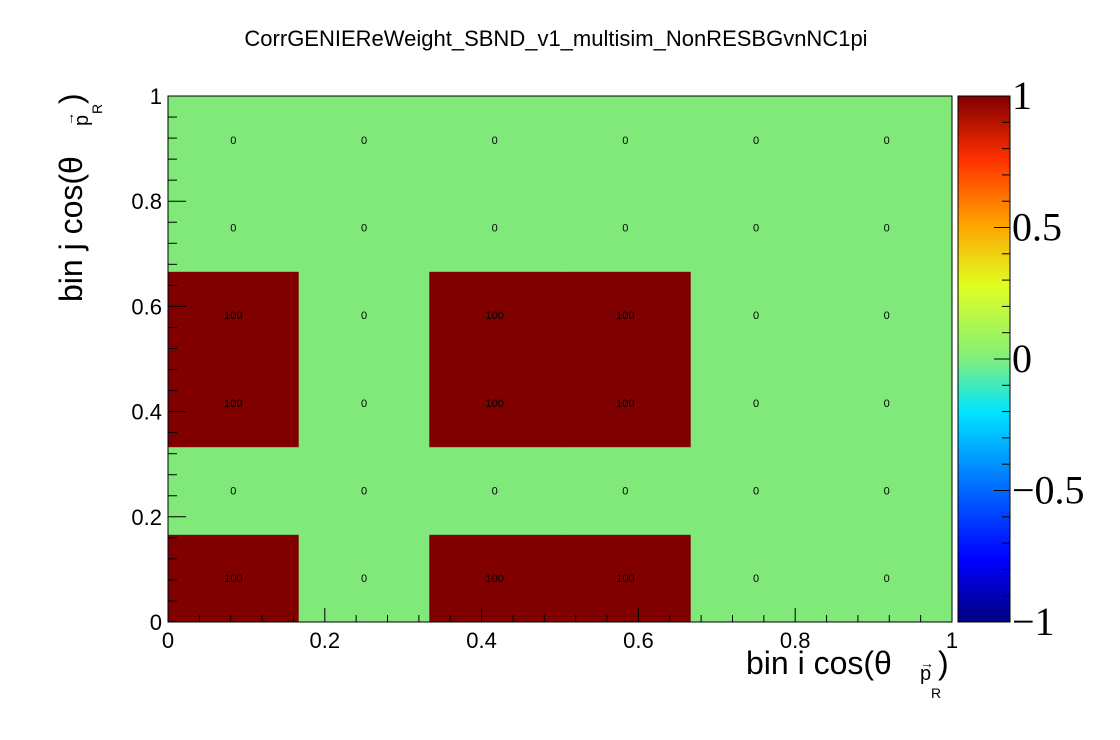 Image resolution: width=1120 pixels, height=740 pixels. Describe the element at coordinates (82, 120) in the screenshot. I see `svg-text: p` at that location.